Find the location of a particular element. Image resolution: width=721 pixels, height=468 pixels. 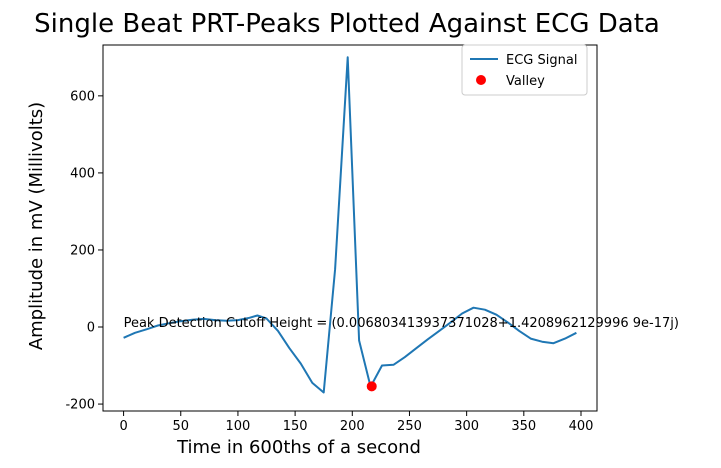

valley-marker is located at coordinates (371, 386).